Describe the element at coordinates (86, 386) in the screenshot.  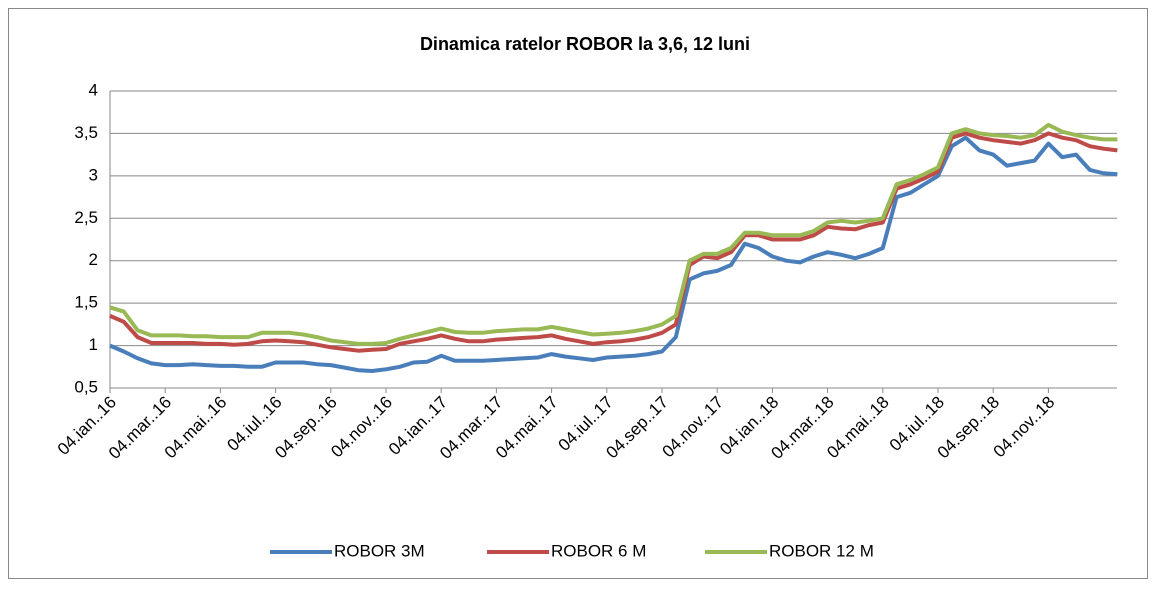
I see `y-tick-label: 0,5` at that location.